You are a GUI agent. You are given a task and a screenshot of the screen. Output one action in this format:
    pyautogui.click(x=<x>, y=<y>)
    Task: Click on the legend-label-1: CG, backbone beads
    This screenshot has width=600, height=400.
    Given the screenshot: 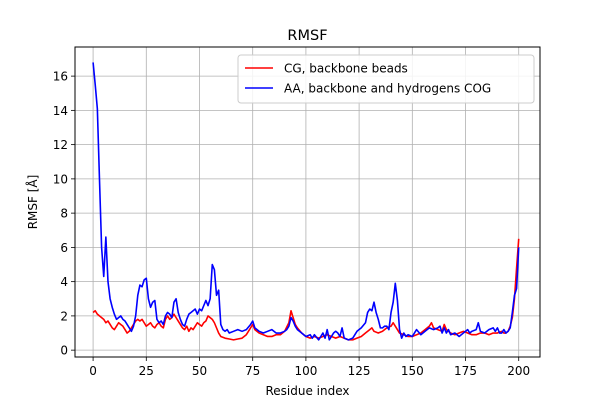 What is the action you would take?
    pyautogui.click(x=346, y=69)
    